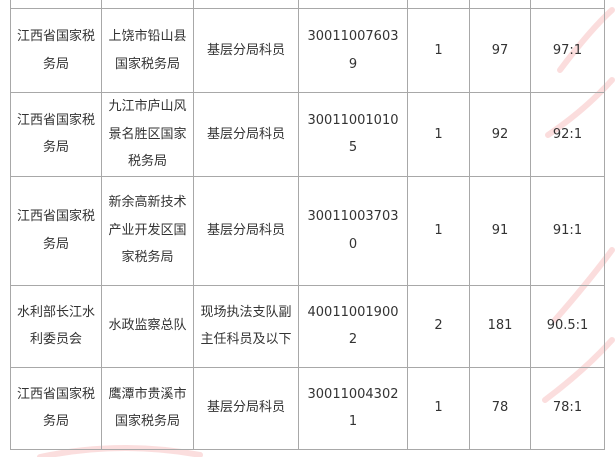  What do you see at coordinates (353, 50) in the screenshot?
I see `cell-code: 300110076039` at bounding box center [353, 50].